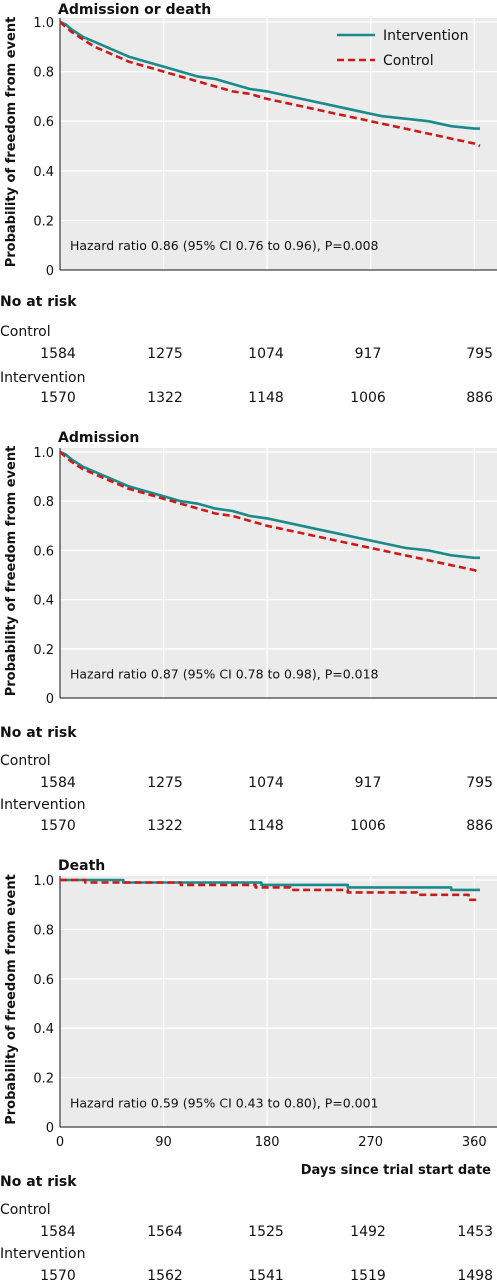 Image resolution: width=497 pixels, height=1280 pixels. I want to click on x-tick-label: 180, so click(267, 1142).